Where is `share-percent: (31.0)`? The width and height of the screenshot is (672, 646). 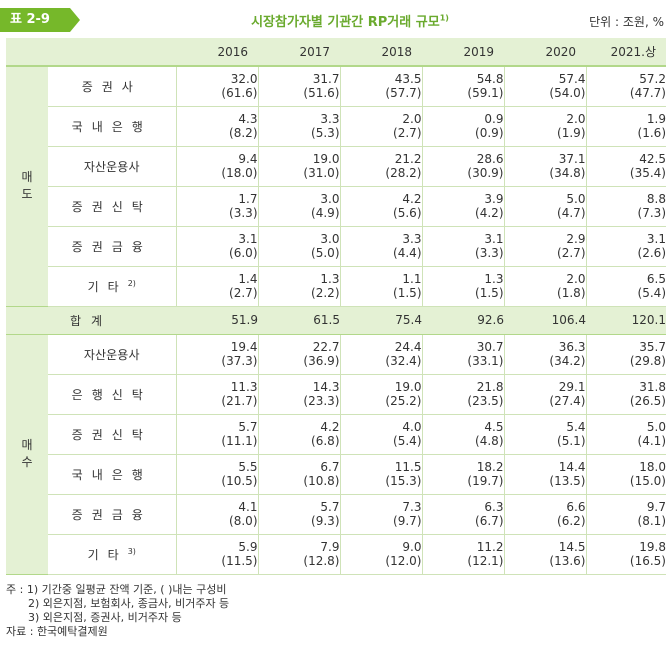 share-percent: (31.0) is located at coordinates (321, 173).